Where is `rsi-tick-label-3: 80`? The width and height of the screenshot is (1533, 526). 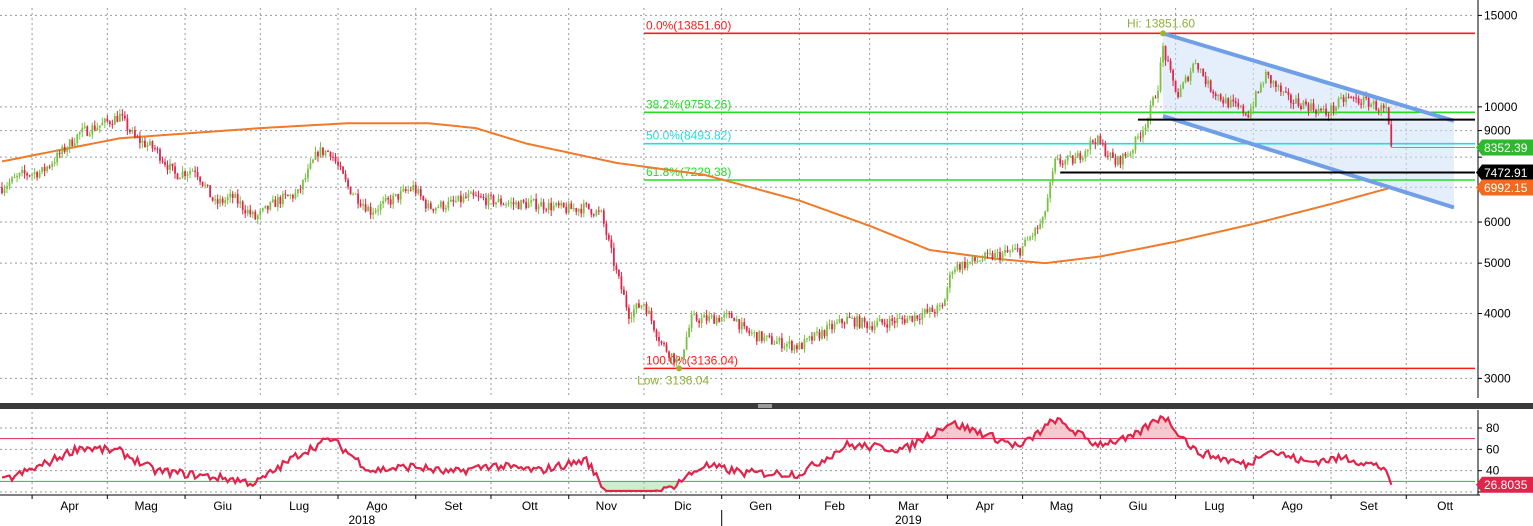 rsi-tick-label-3: 80 is located at coordinates (1493, 428).